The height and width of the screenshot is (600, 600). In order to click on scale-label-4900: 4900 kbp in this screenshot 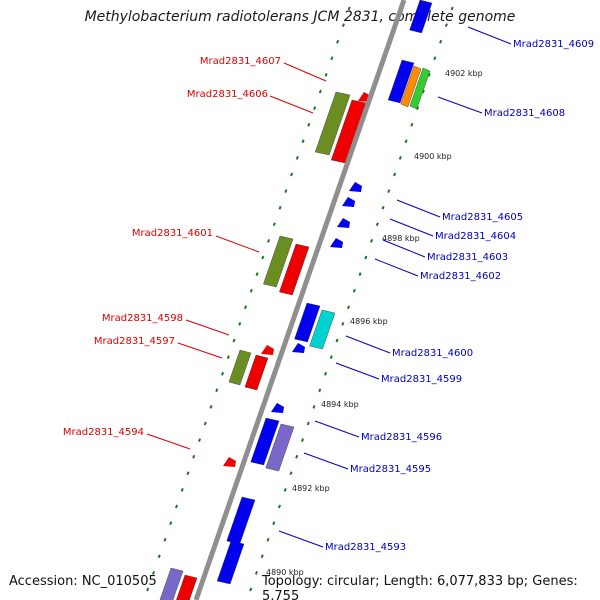, I will do `click(433, 156)`.